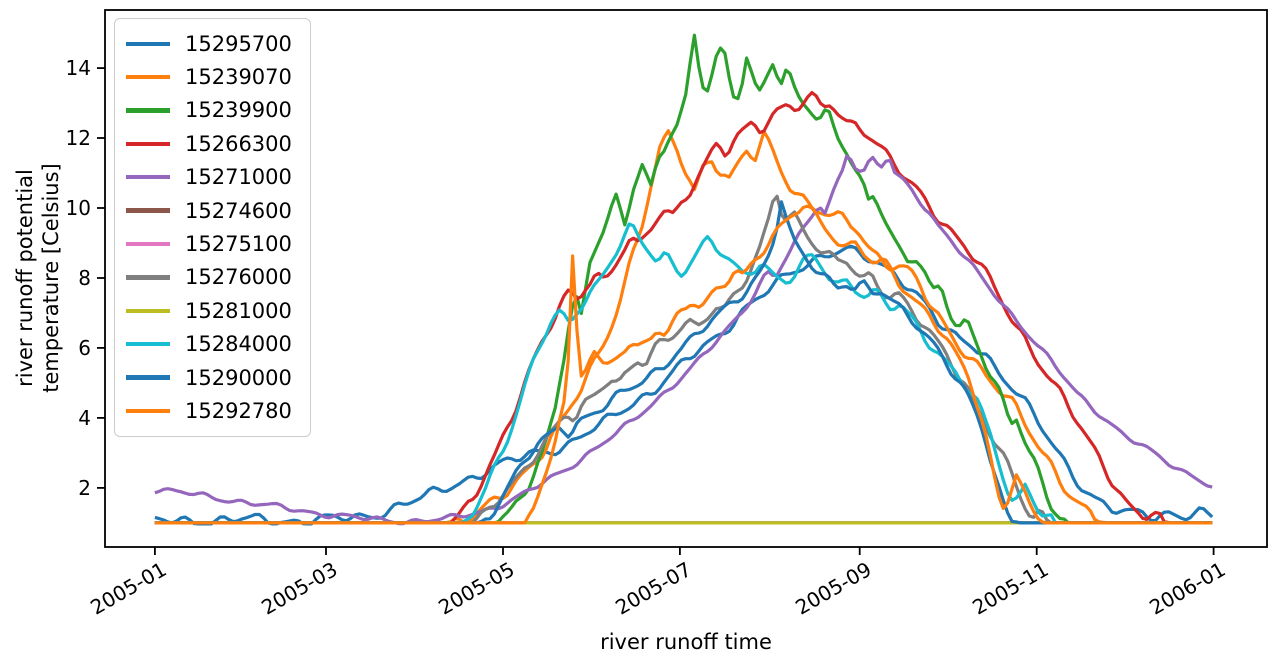 The width and height of the screenshot is (1275, 663). I want to click on legend-item: 15274600, so click(209, 210).